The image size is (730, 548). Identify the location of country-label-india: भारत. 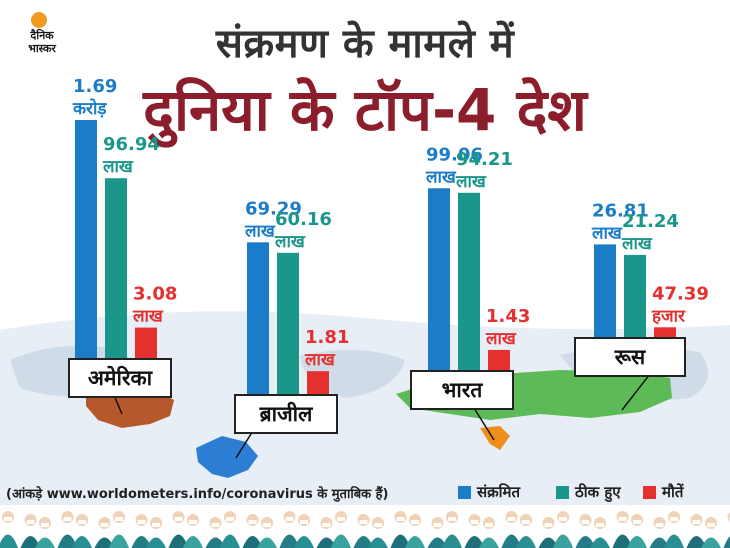
(462, 390).